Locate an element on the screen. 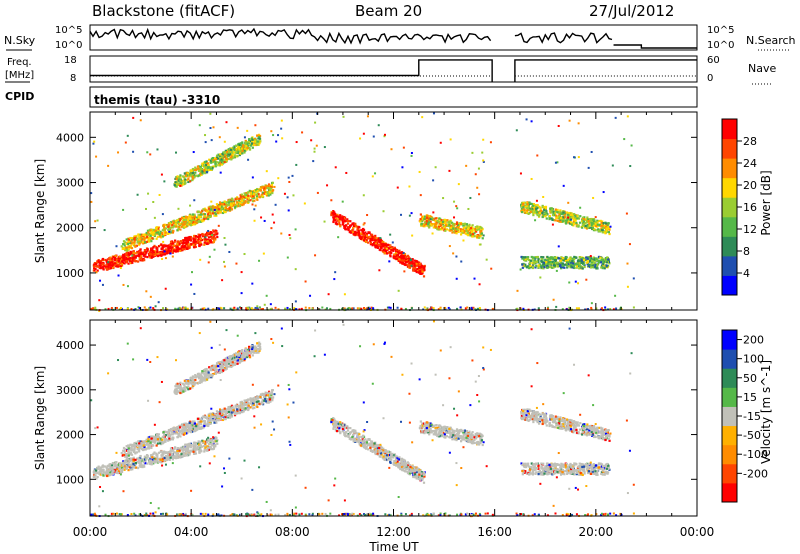 The image size is (800, 554). freq-tick-bottom: 8 is located at coordinates (73, 78).